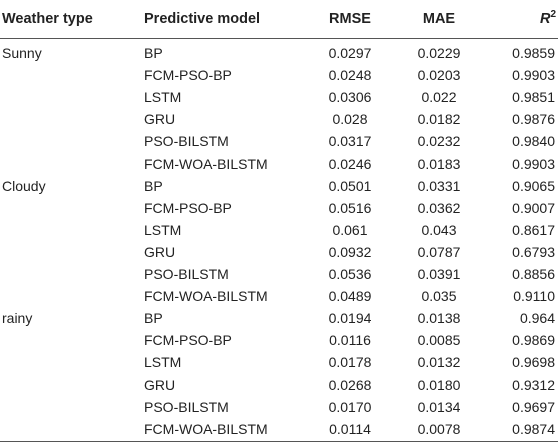 The image size is (558, 446). What do you see at coordinates (534, 296) in the screenshot?
I see `r2-cell: 0.9110` at bounding box center [534, 296].